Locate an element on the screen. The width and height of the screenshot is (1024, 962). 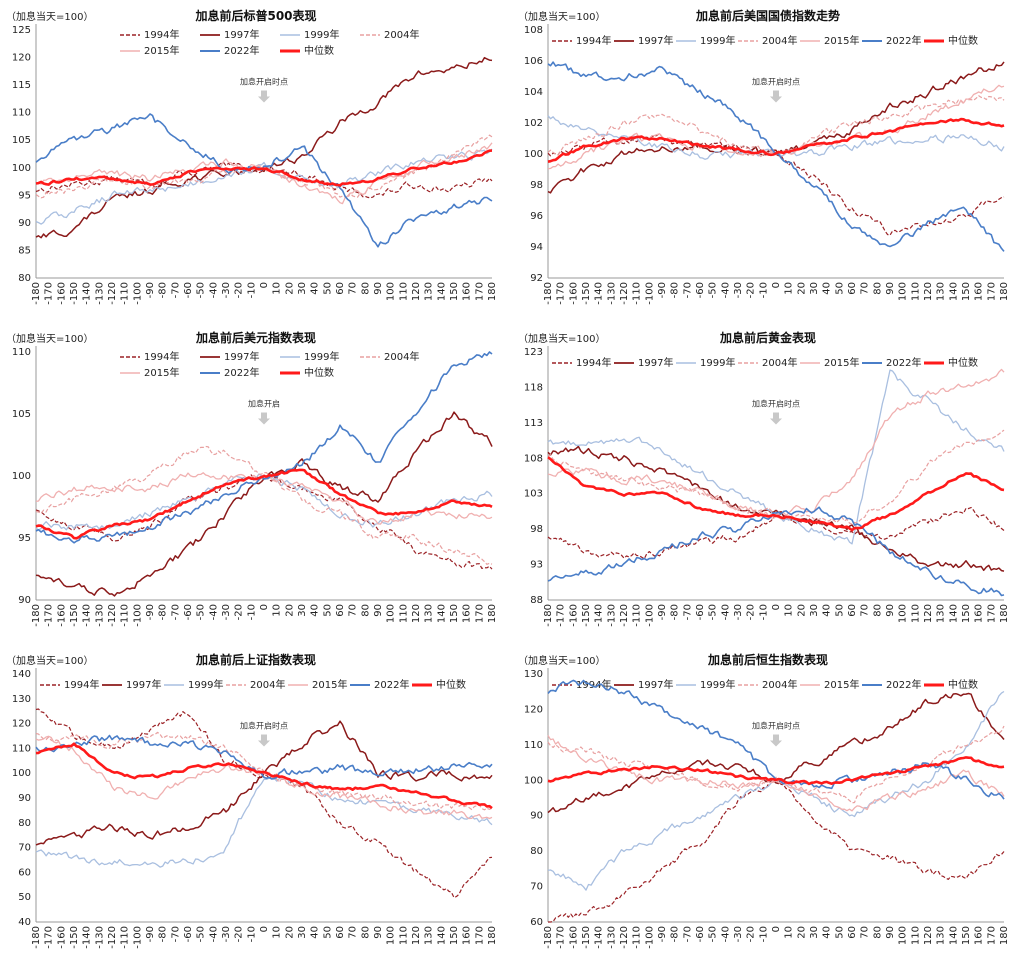
legend-label: 2015年 is located at coordinates (161, 50).